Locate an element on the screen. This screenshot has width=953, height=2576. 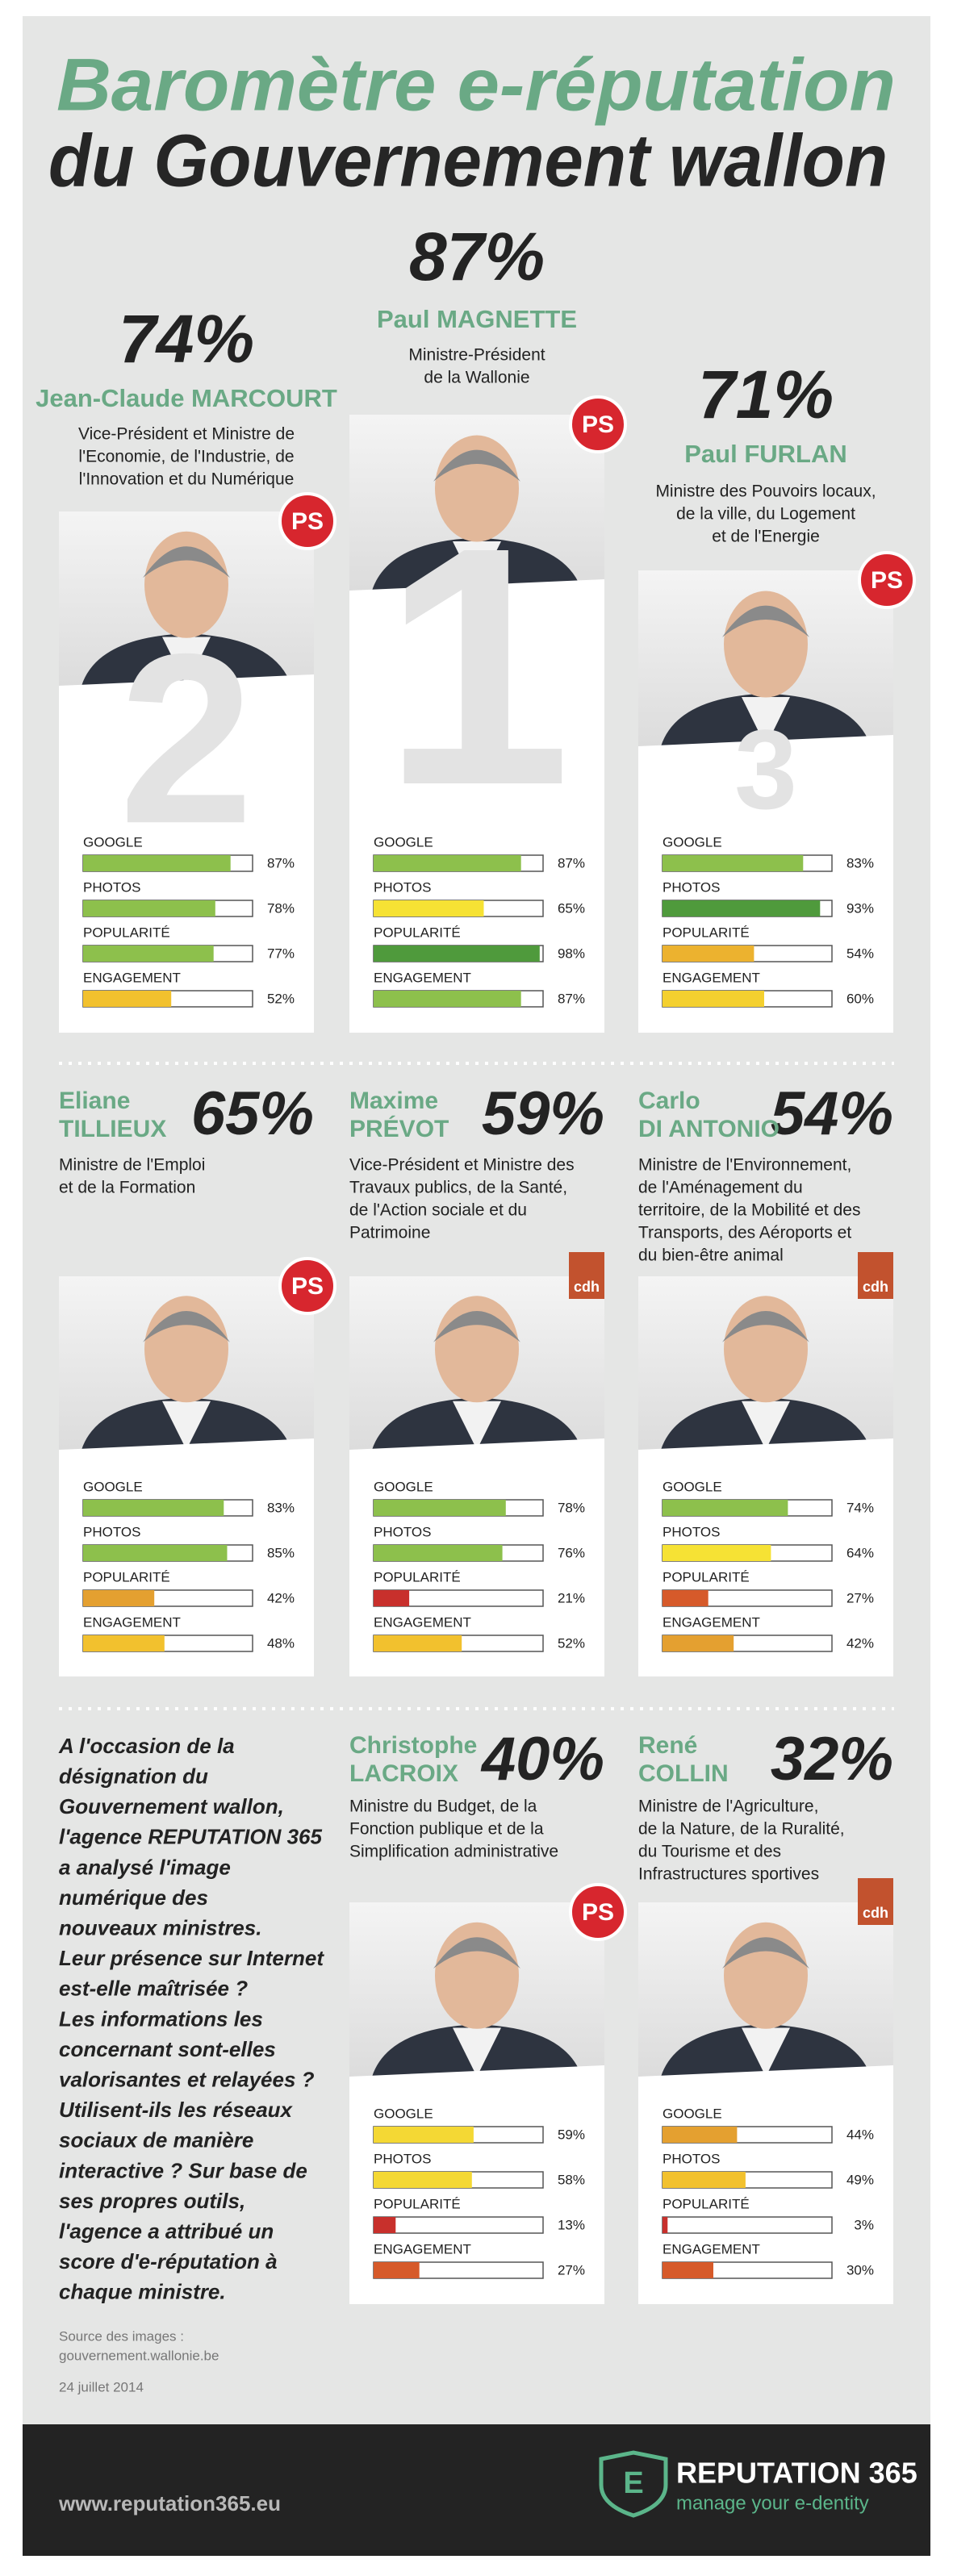
bar-value-label: 21% is located at coordinates (571, 1597).